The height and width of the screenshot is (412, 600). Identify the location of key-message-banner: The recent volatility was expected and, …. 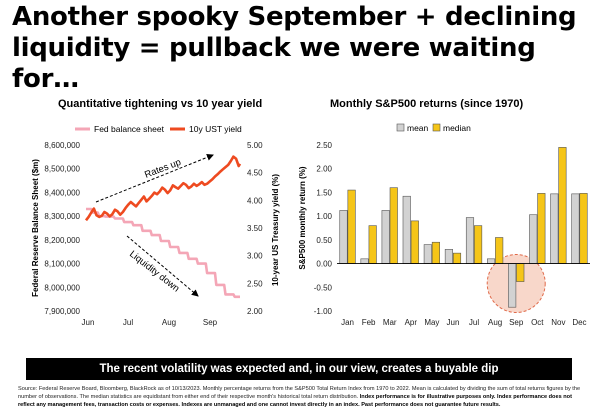
(299, 369).